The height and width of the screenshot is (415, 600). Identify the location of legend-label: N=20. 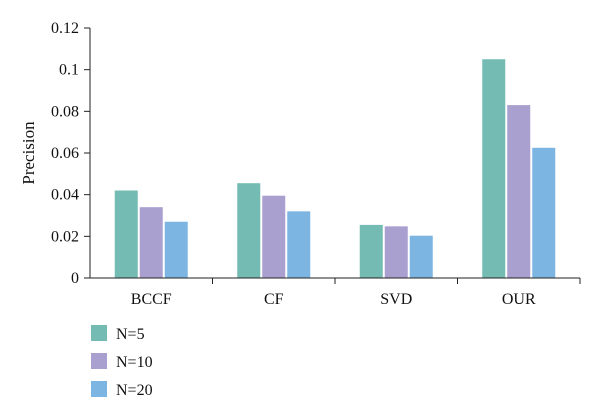
(134, 390).